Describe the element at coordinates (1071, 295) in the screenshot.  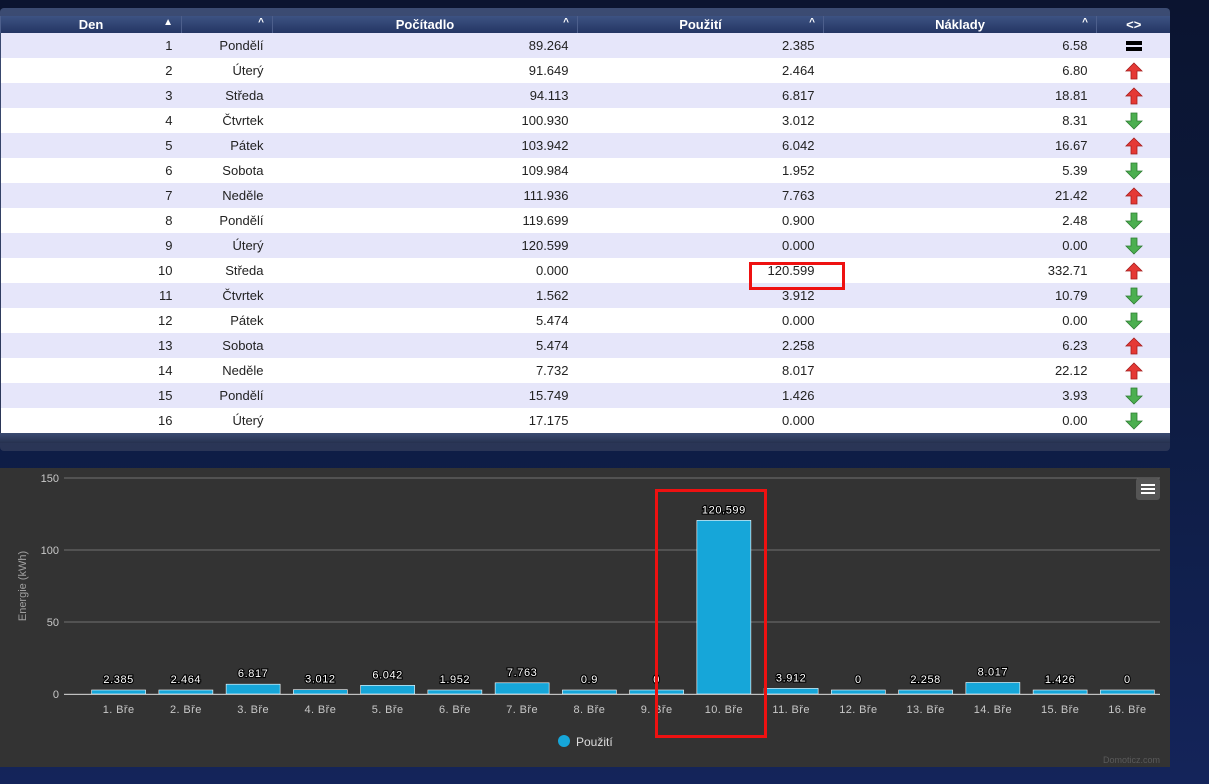
I see `cell-cost: 10.79` at that location.